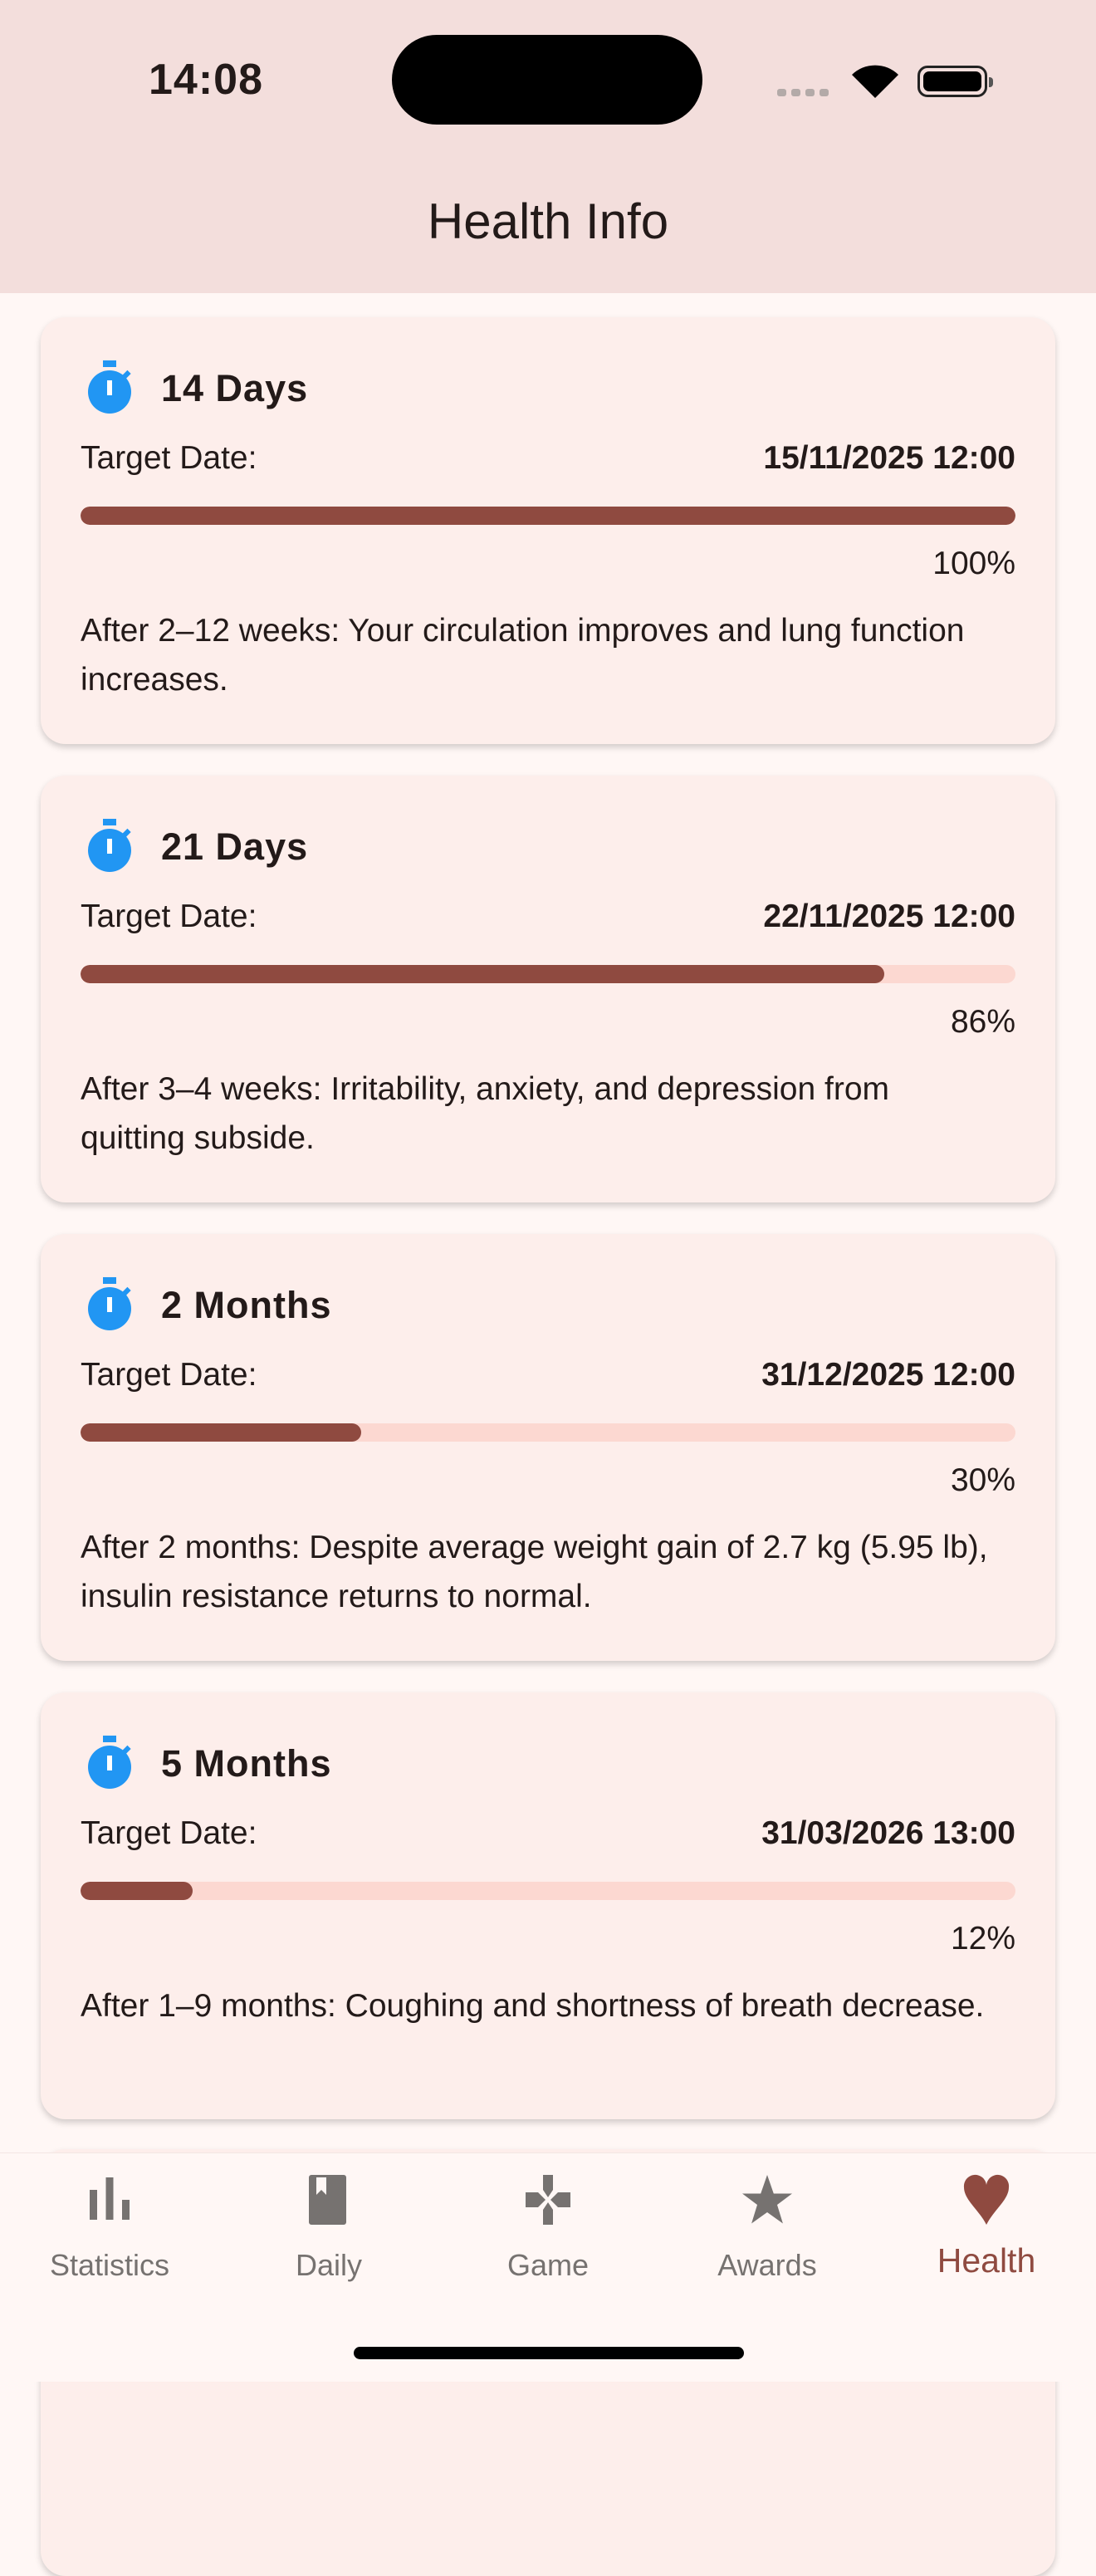 This screenshot has width=1096, height=2576. I want to click on card-header: 21 Days, so click(197, 847).